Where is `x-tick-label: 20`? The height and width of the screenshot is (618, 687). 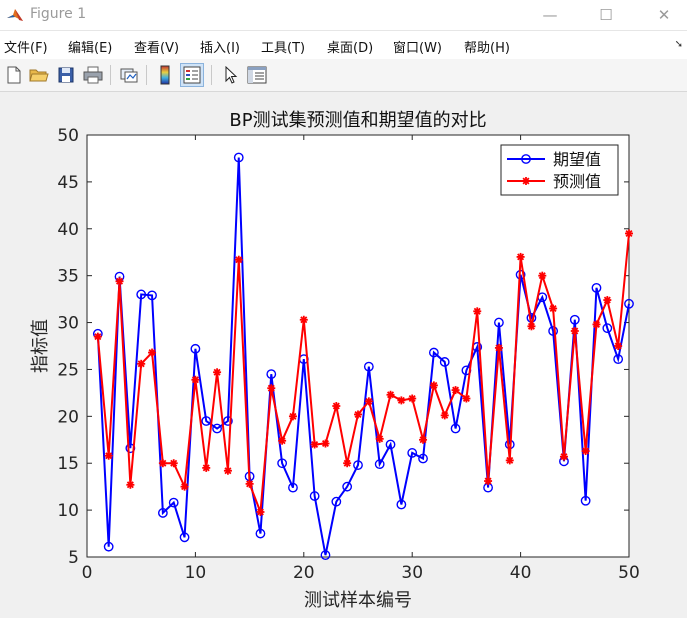 x-tick-label: 20 is located at coordinates (304, 573).